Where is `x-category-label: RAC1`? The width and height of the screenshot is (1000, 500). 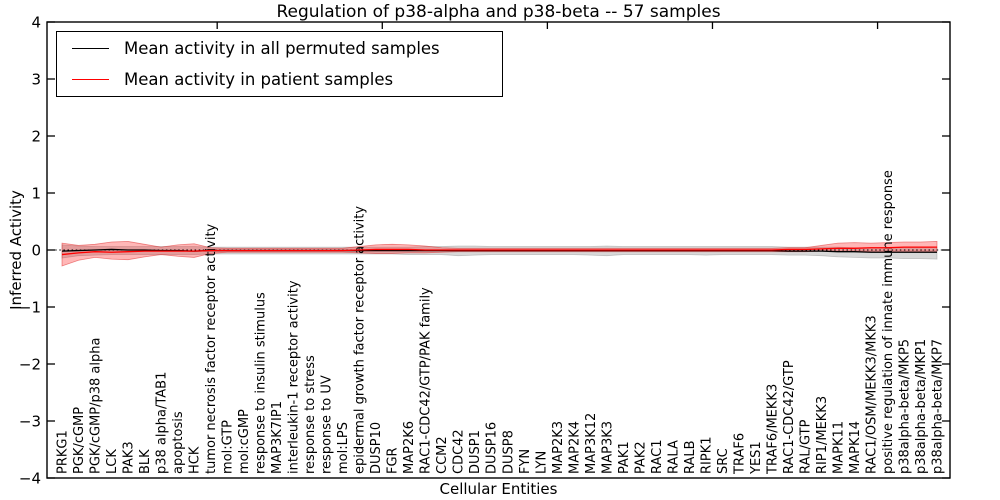 x-category-label: RAC1 is located at coordinates (657, 456).